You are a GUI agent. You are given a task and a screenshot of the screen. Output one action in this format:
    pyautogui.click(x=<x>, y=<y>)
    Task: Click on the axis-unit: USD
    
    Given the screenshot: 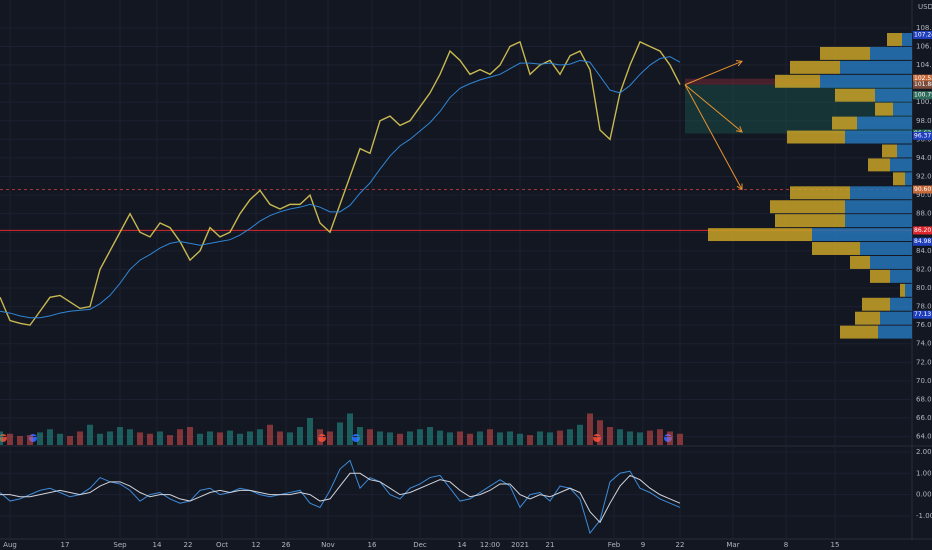 What is the action you would take?
    pyautogui.click(x=925, y=7)
    